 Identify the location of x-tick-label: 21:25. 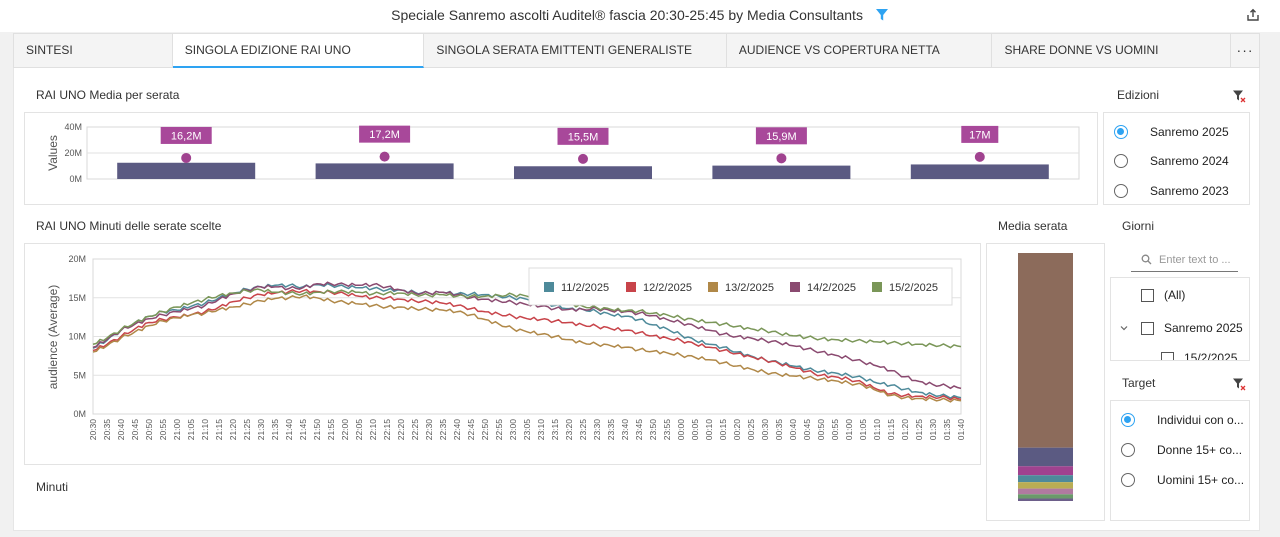
(247, 430).